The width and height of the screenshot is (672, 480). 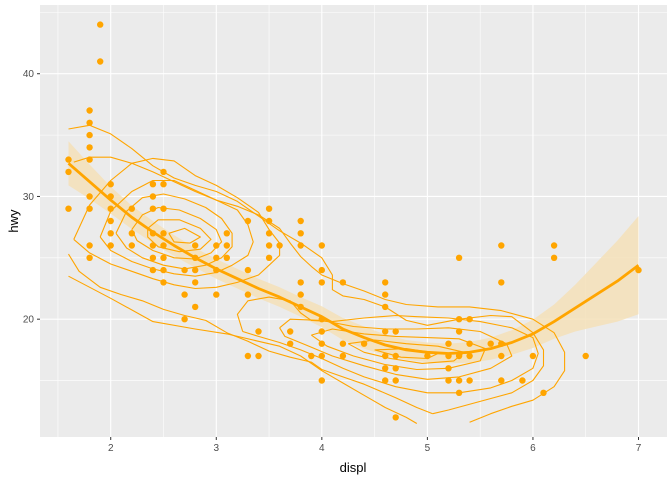 What do you see at coordinates (216, 448) in the screenshot?
I see `x-tick-label: 3` at bounding box center [216, 448].